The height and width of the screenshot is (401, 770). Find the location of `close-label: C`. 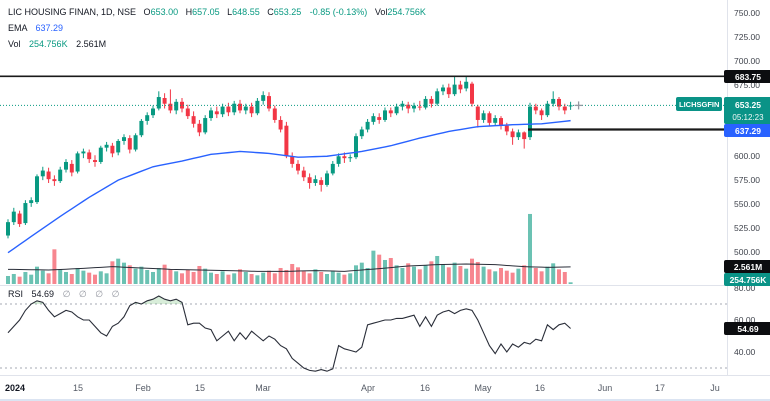

close-label: C is located at coordinates (270, 12).